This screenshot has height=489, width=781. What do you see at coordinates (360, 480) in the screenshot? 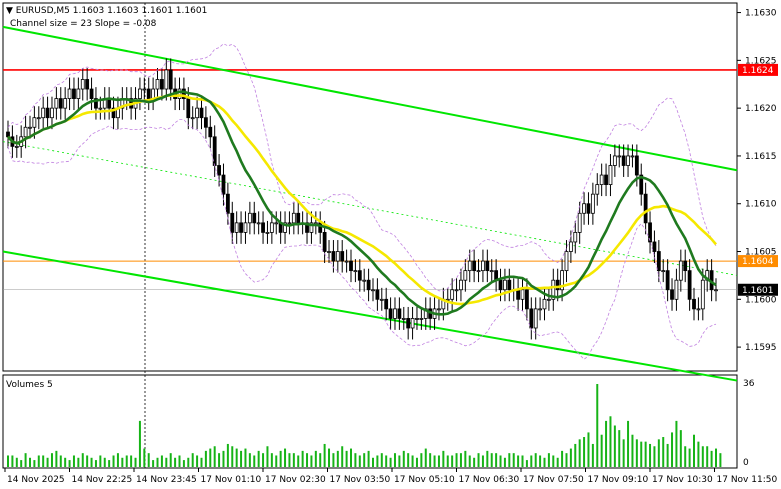
I see `time-tick-label: 17 Nov 03:50` at bounding box center [360, 480].